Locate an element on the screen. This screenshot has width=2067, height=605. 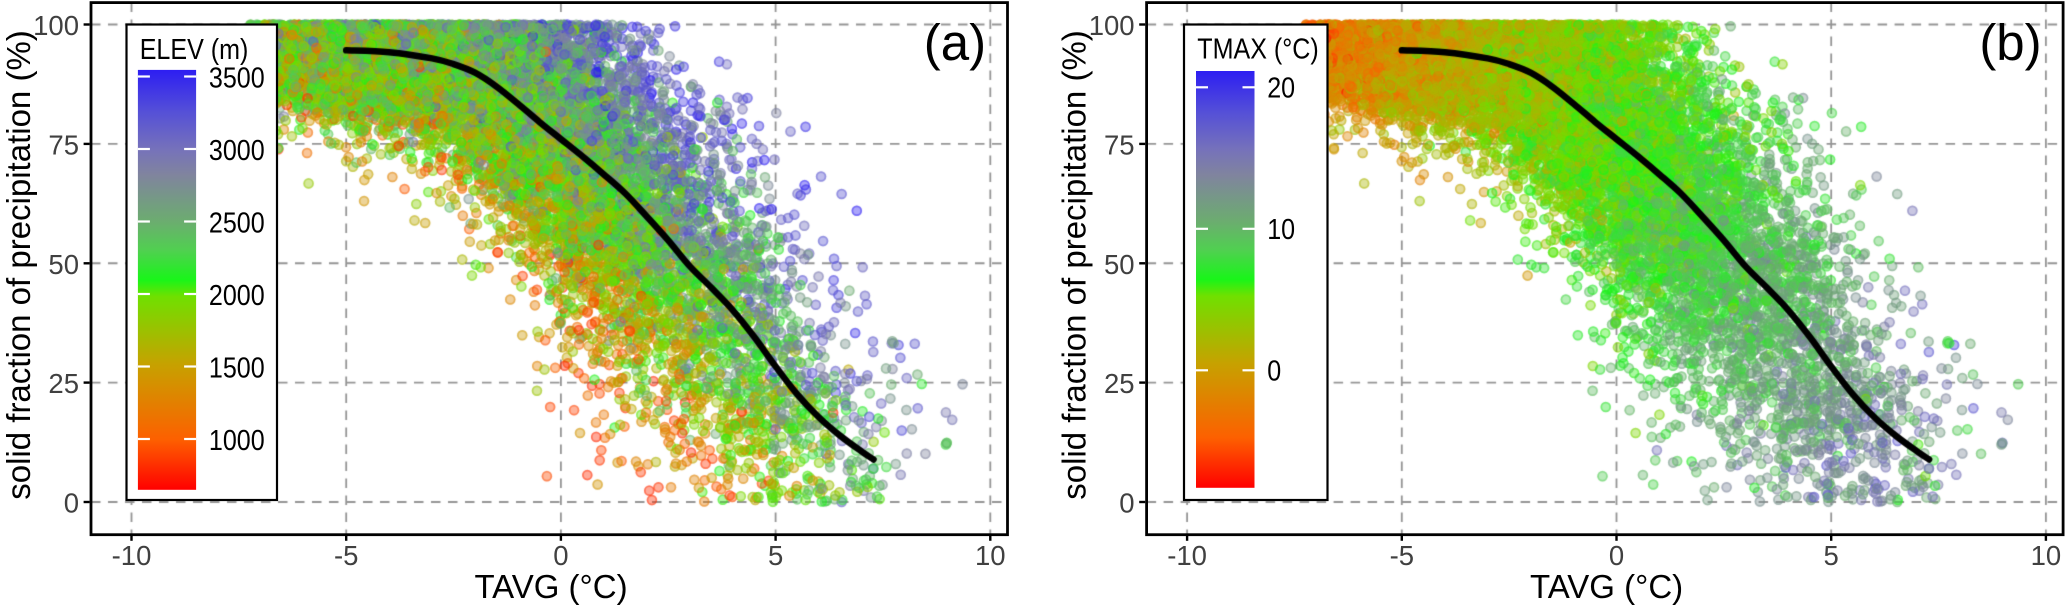
svg-text: 1500 is located at coordinates (237, 368).